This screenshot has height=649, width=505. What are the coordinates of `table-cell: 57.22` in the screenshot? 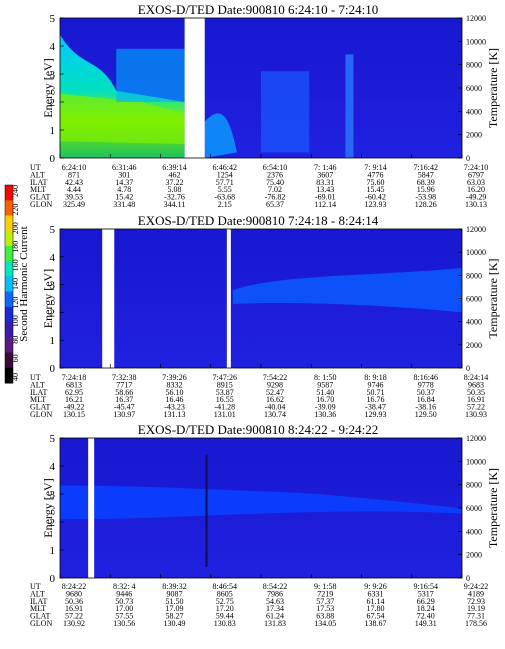 It's located at (74, 616).